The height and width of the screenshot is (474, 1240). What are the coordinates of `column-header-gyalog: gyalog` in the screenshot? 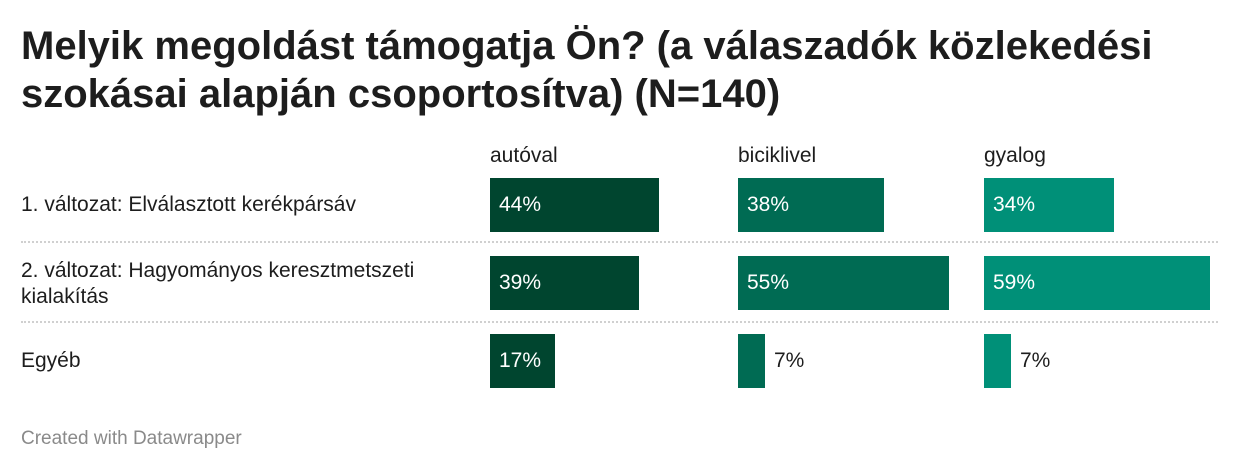 It's located at (1015, 155).